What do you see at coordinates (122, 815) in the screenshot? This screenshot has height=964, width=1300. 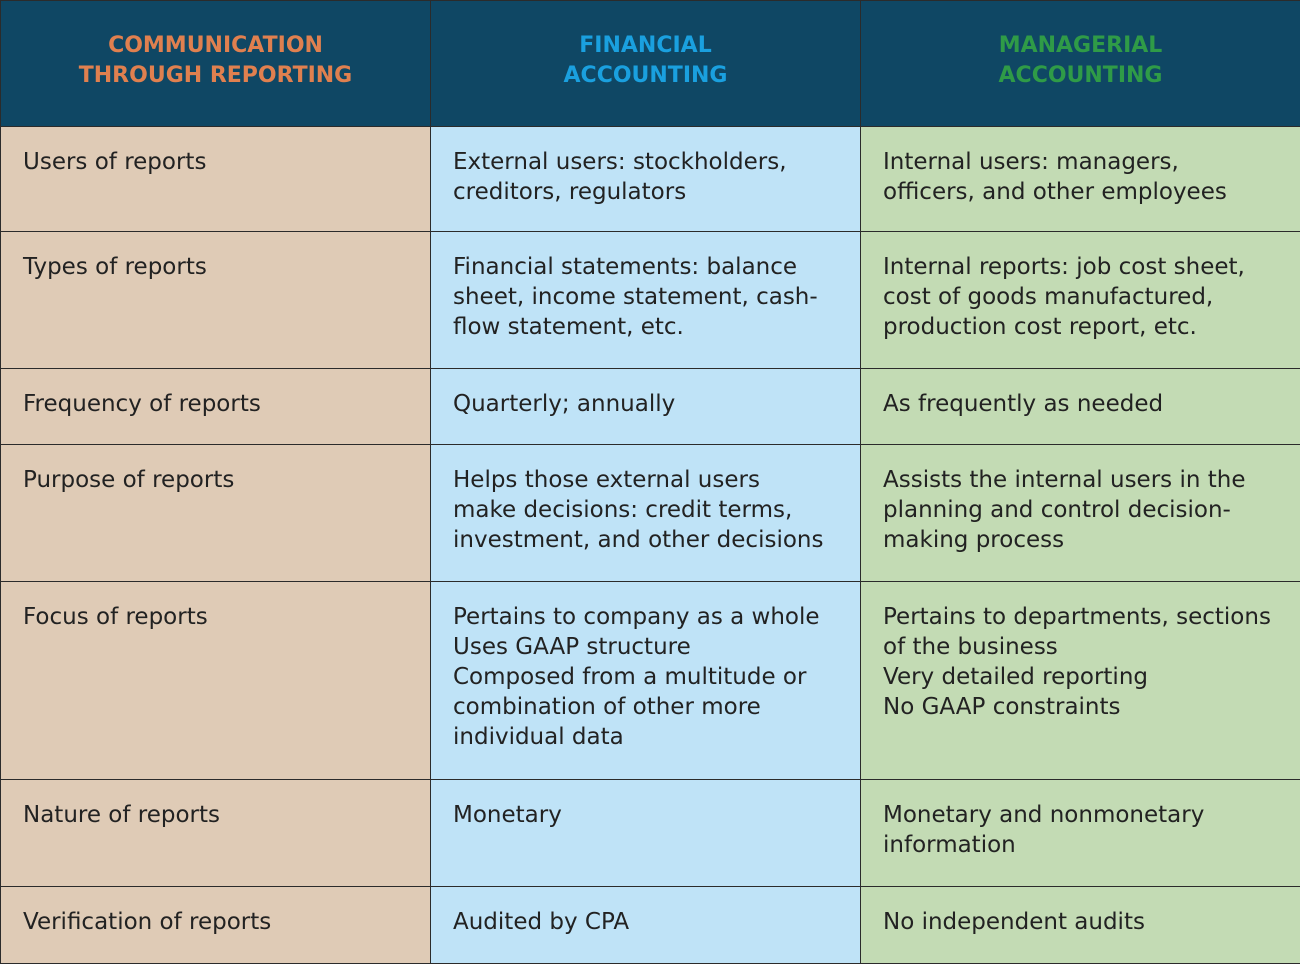 I see `cell-text-line: Nature of reports` at bounding box center [122, 815].